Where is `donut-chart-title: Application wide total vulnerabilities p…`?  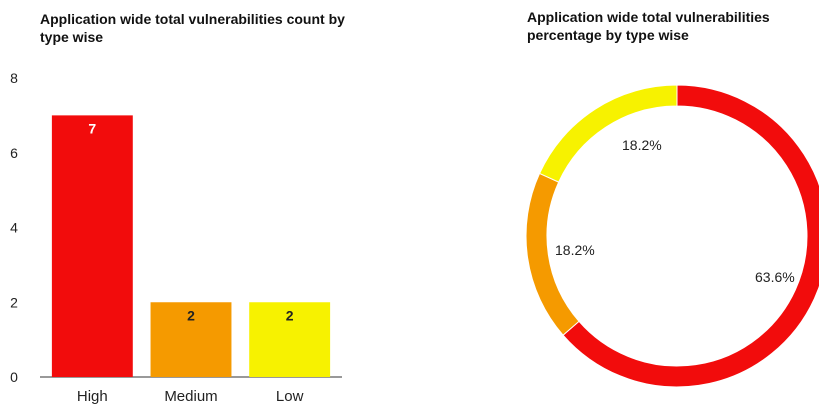
donut-chart-title: Application wide total vulnerabilities p… is located at coordinates (648, 26).